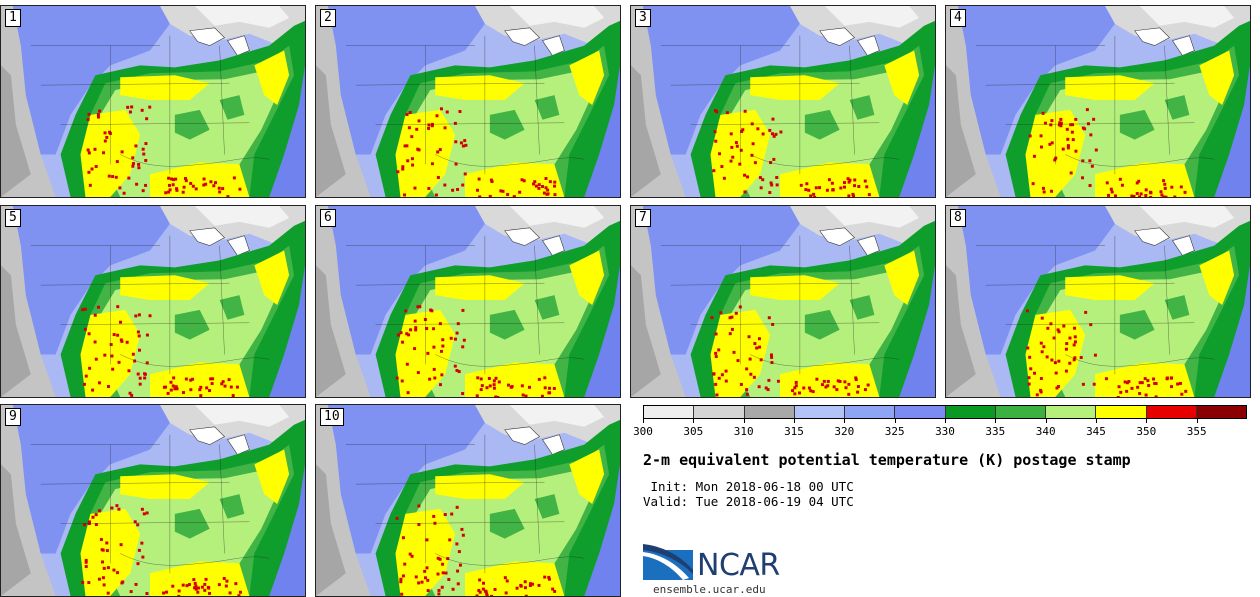  I want to click on map-panel: 8, so click(1098, 301).